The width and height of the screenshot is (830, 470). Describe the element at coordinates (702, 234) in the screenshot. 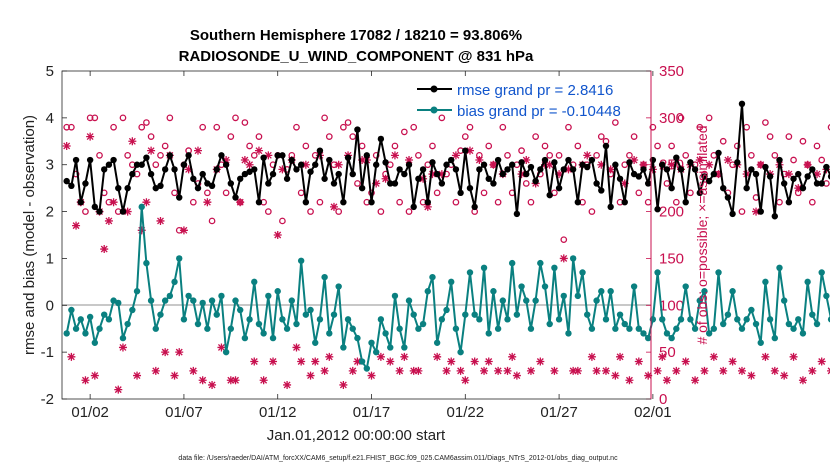

I see `y-axis-label-right: # of obs: o=possible; ×=assimilated` at that location.